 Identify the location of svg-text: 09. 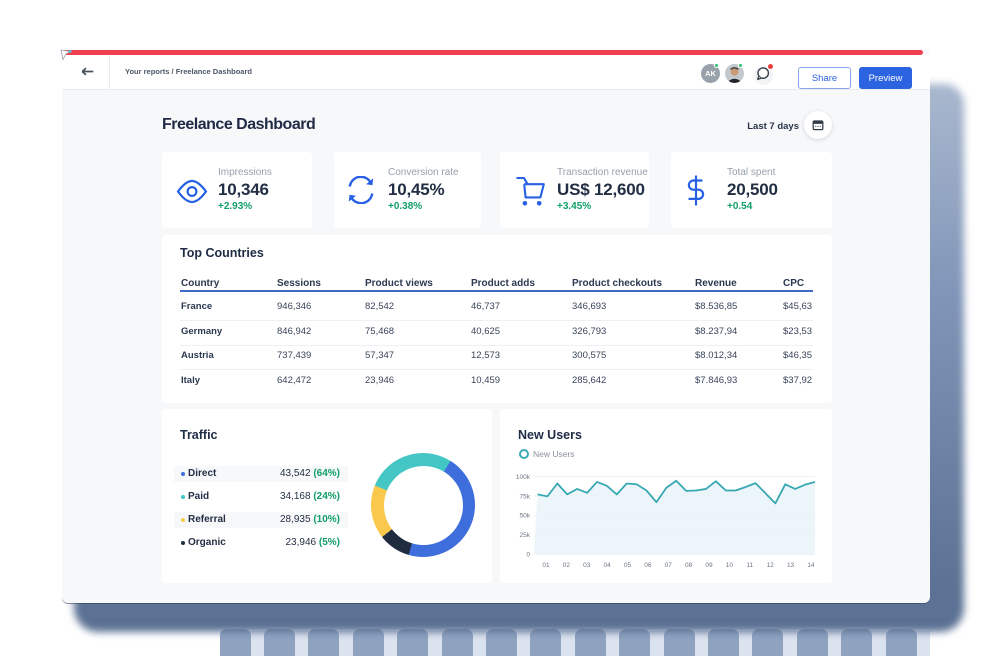
(709, 565).